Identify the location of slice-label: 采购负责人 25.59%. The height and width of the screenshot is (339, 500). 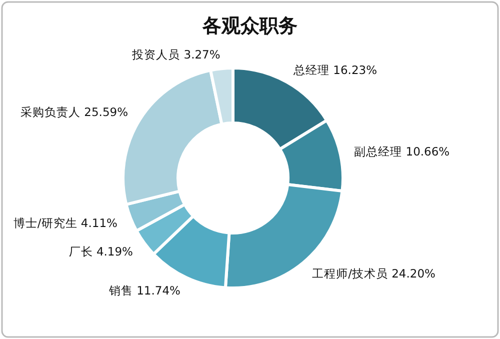
(74, 111).